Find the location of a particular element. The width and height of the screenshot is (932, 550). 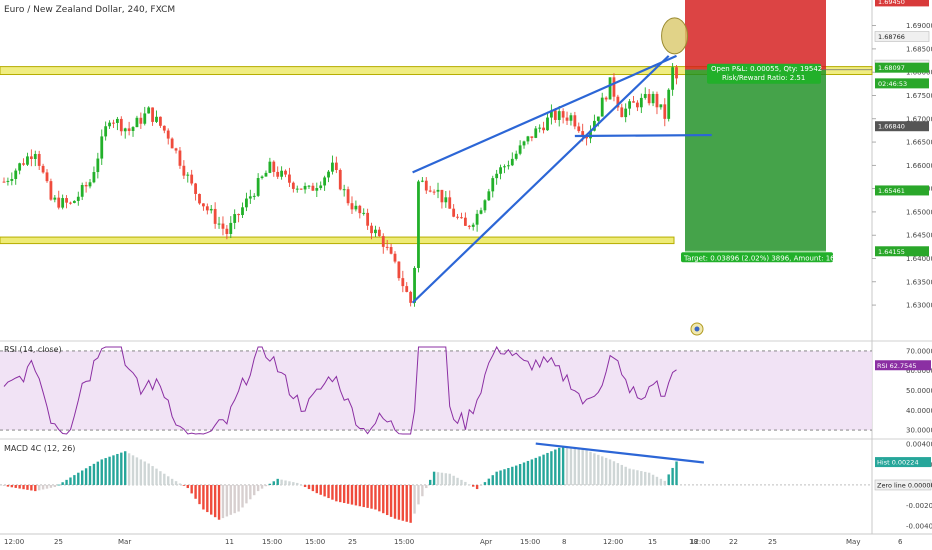

price-tick-label: 1.64000 is located at coordinates (919, 259).